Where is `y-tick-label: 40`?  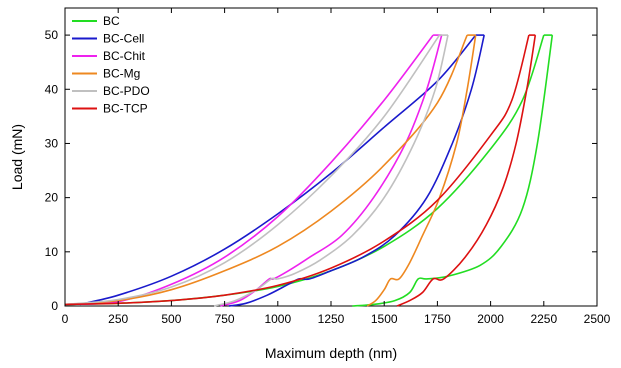 y-tick-label: 40 is located at coordinates (52, 89).